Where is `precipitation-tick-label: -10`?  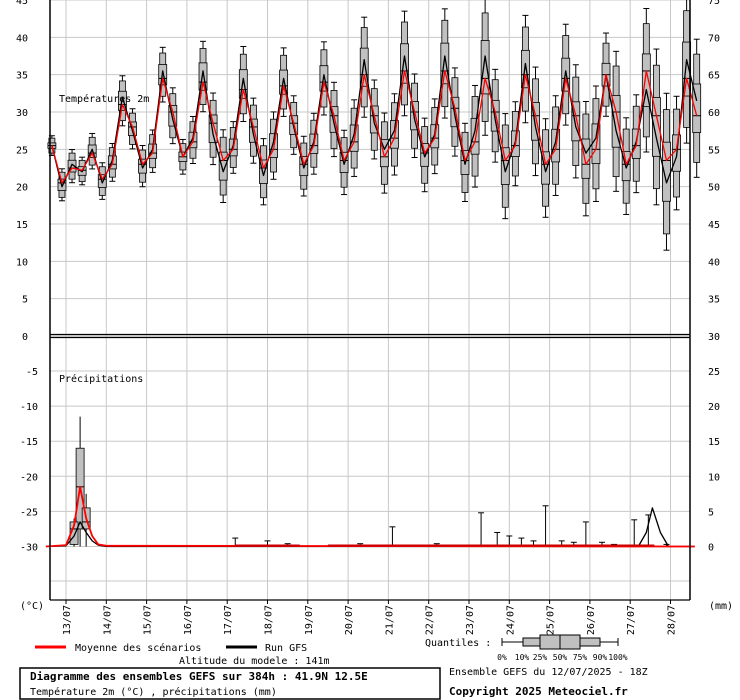
precipitation-tick-label: -10 is located at coordinates (29, 407).